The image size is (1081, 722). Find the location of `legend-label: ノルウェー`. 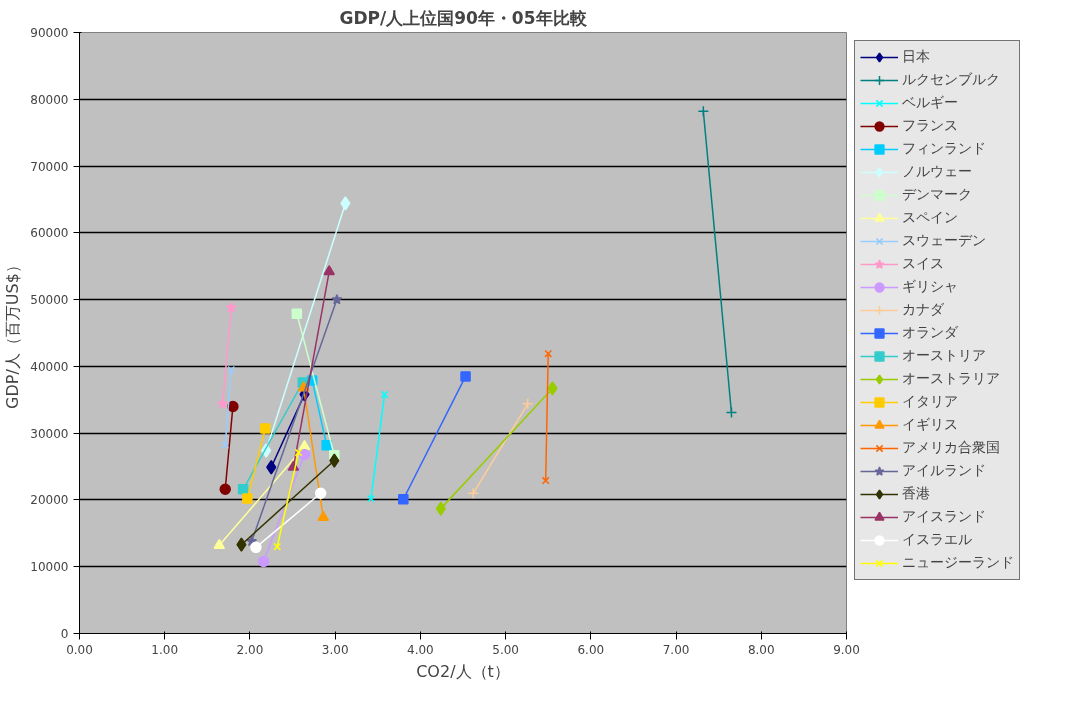

legend-label: ノルウェー is located at coordinates (937, 171).